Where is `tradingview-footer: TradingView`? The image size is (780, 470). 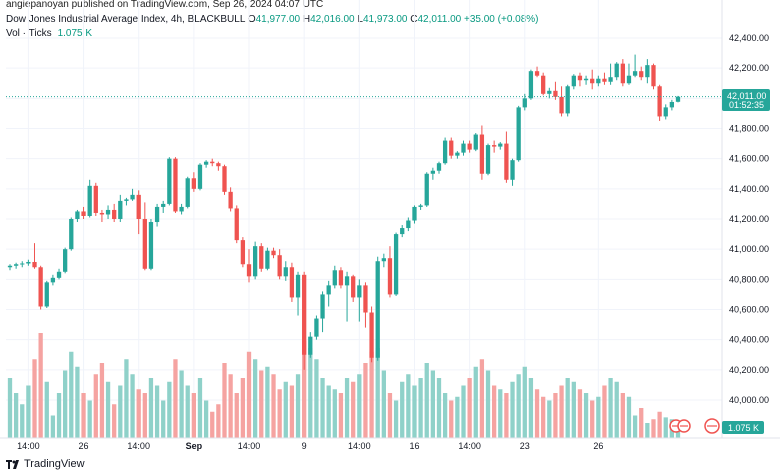
tradingview-footer: TradingView is located at coordinates (45, 464).